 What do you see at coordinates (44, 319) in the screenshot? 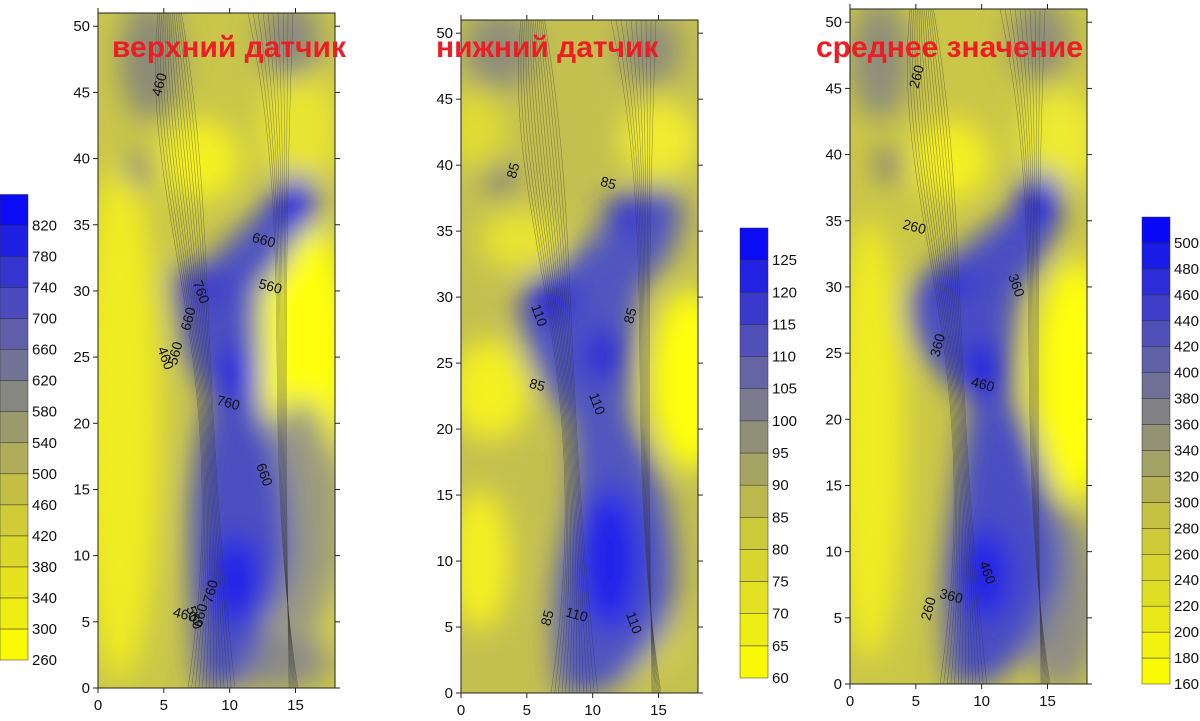
I see `colorbar-tick-label: 700` at bounding box center [44, 319].